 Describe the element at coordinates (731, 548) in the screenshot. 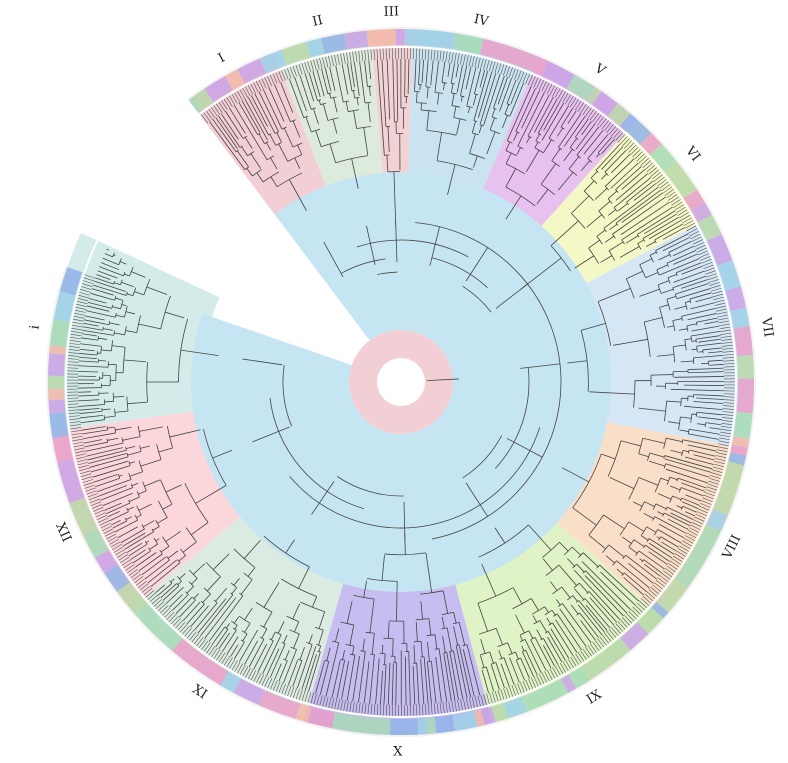

I see `clade-label-viii: VIII` at that location.